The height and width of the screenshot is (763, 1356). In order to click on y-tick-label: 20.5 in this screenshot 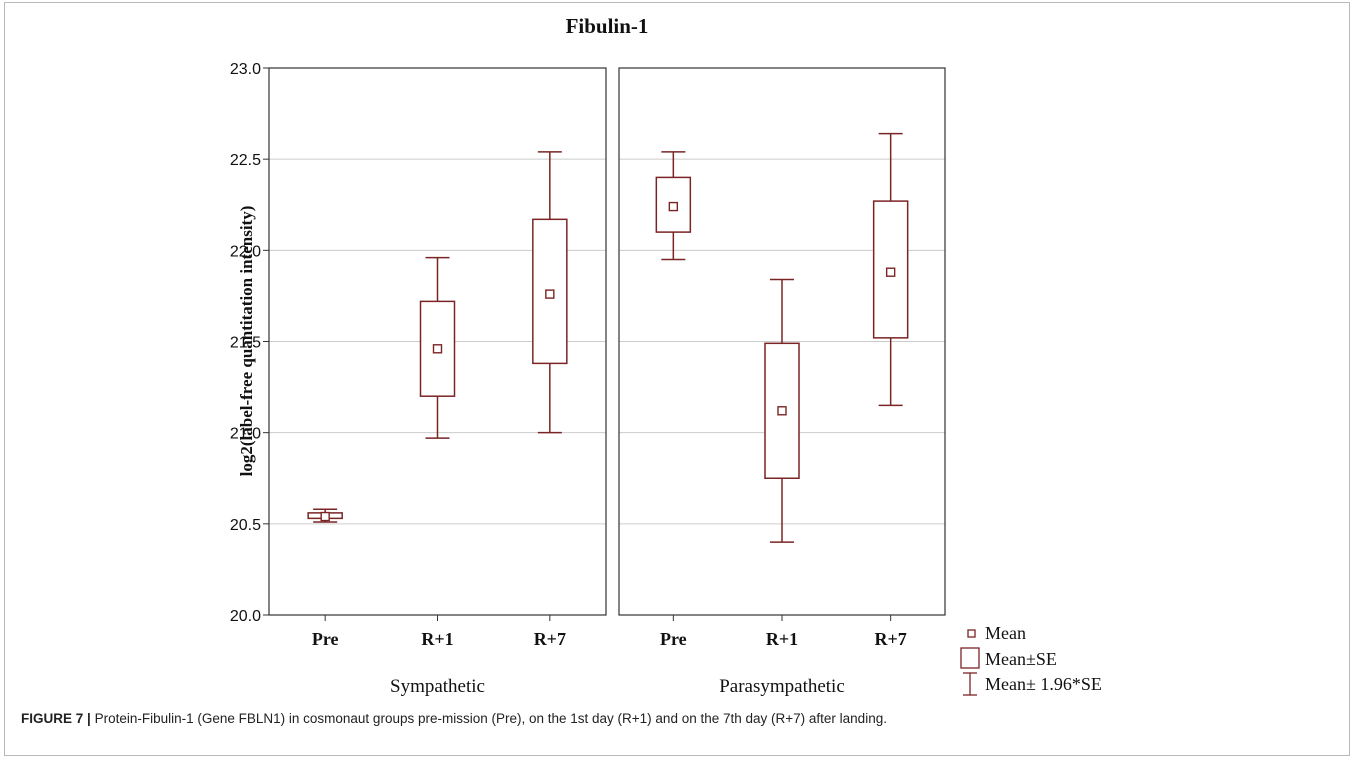, I will do `click(245, 525)`.